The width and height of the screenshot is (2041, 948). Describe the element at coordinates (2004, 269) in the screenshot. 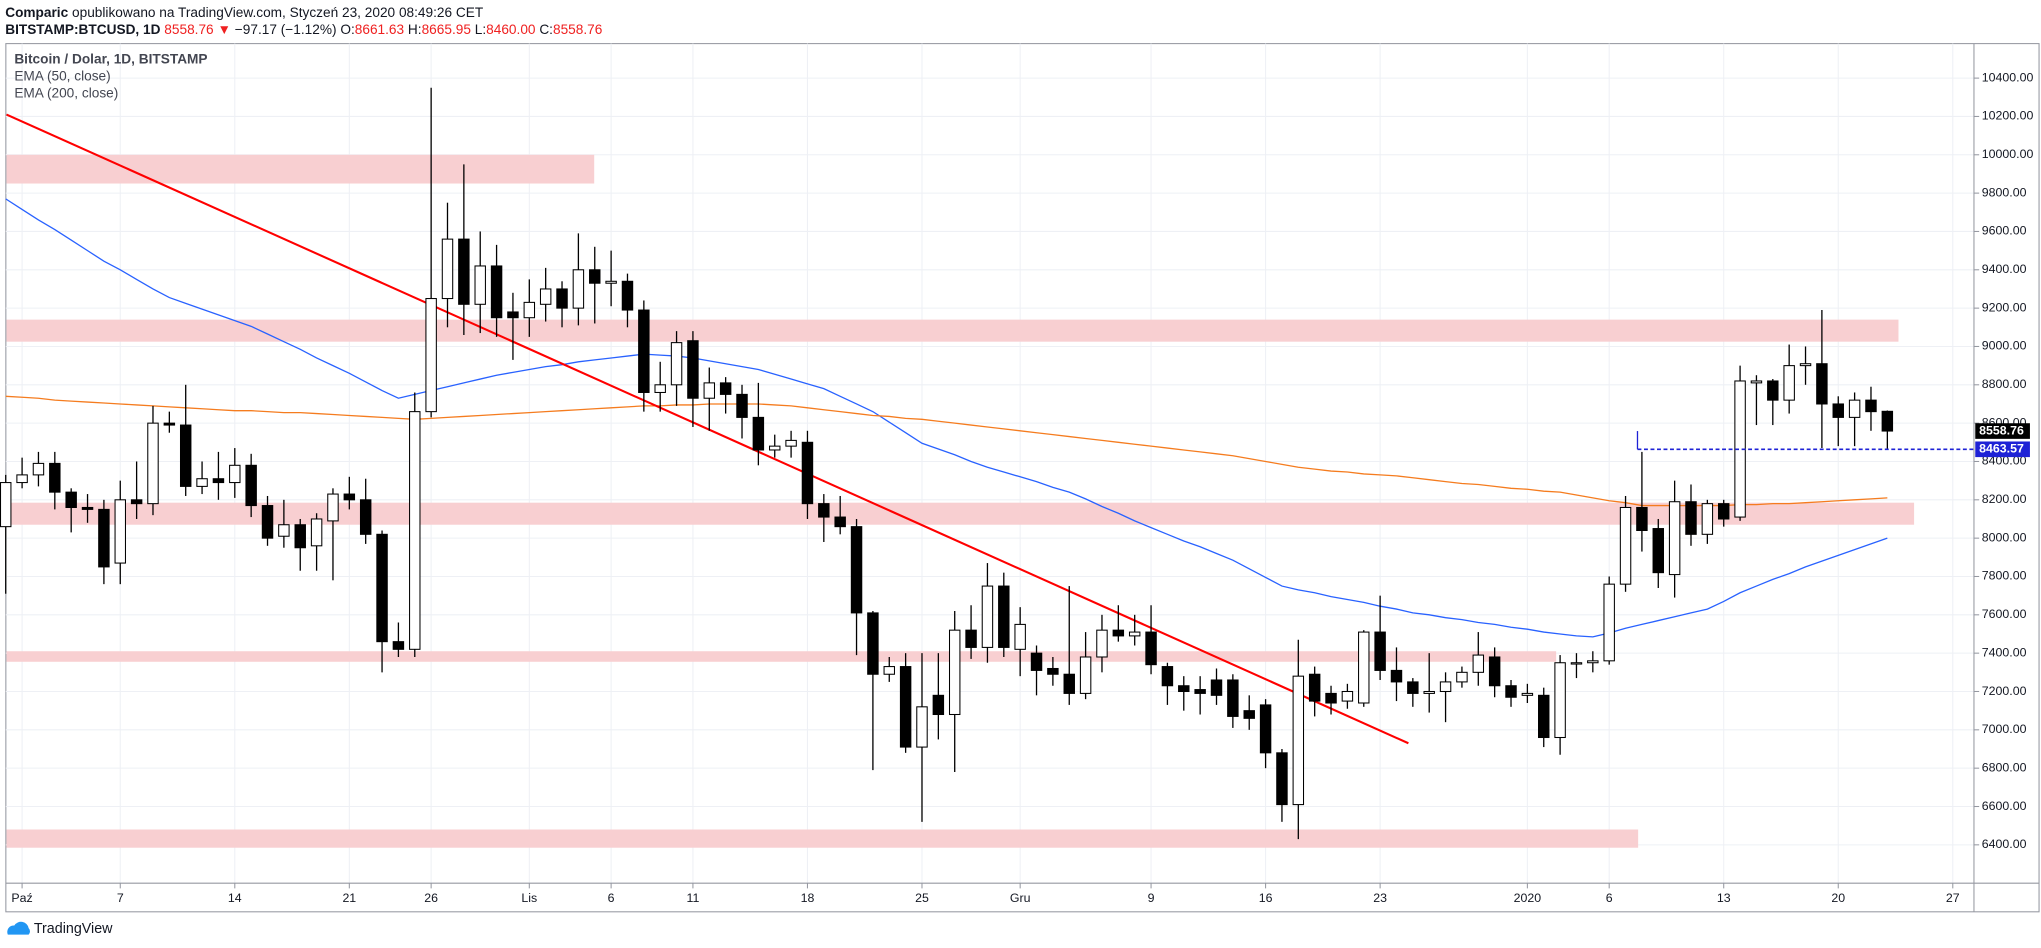

I see `y-tick-label: 9400.00` at that location.